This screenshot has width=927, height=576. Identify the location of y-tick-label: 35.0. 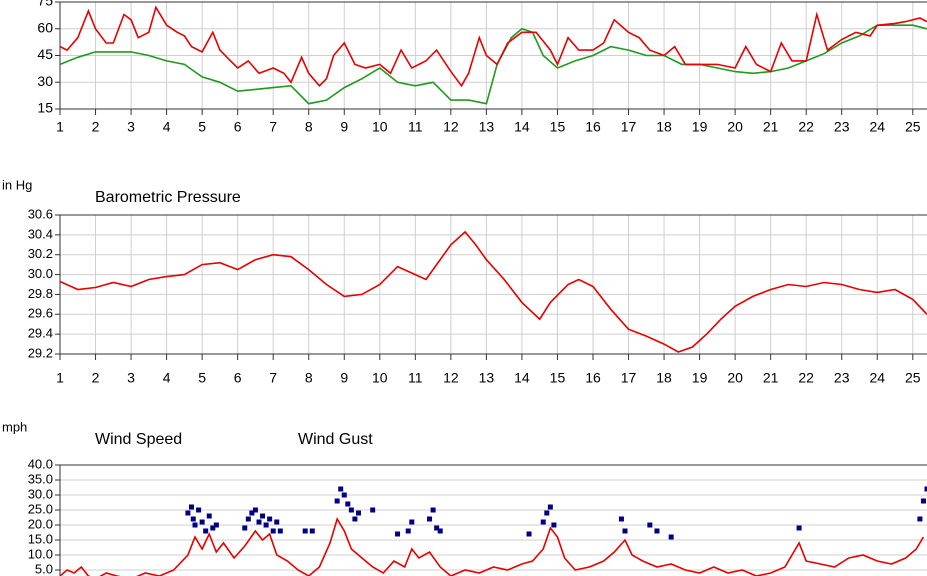
(40, 478).